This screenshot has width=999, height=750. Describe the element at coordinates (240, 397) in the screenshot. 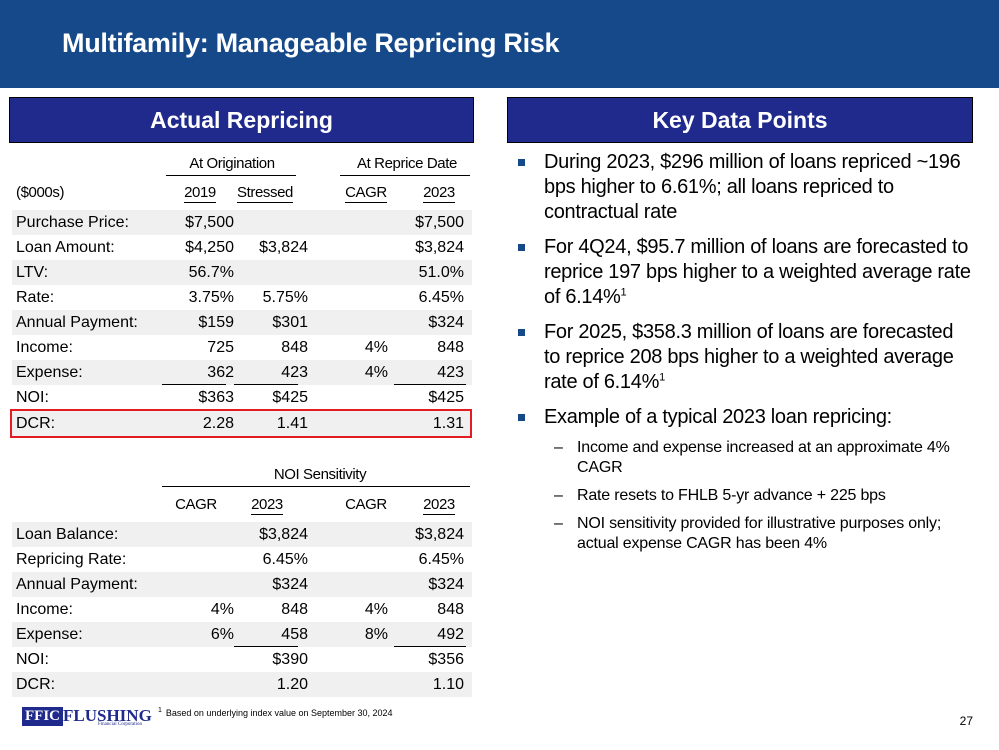

I see `table-row: NOI: $363 $425 $425` at that location.